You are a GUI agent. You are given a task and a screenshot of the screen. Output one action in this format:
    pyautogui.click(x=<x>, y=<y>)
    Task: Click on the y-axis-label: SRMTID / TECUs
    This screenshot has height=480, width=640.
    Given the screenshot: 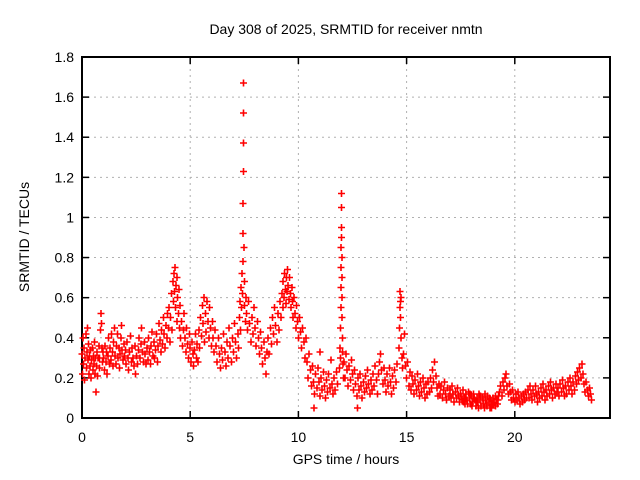 What is the action you would take?
    pyautogui.click(x=24, y=237)
    